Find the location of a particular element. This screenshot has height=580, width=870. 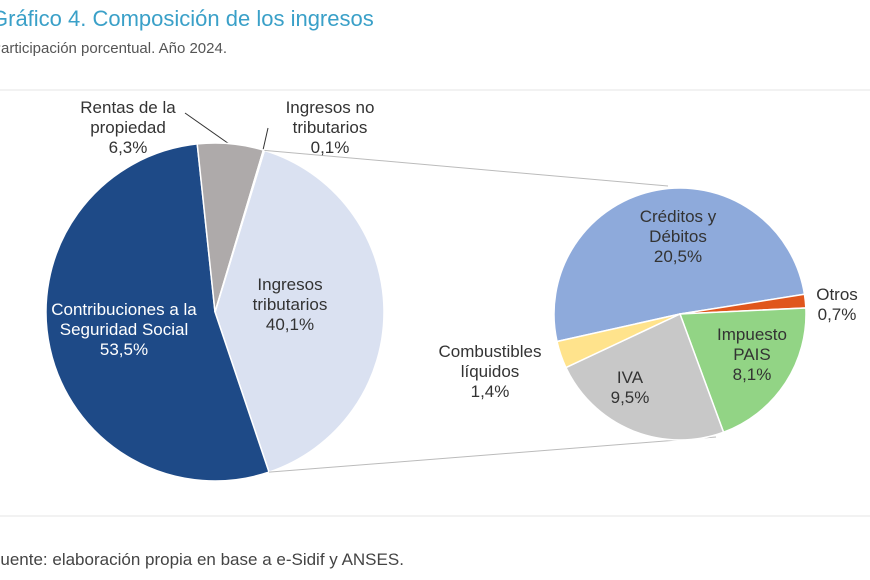

category-label: Contribuciones a la Seguridad Social is located at coordinates (124, 319).